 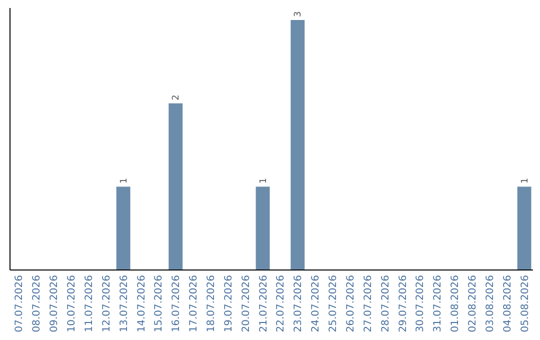 I want to click on x-tick-label: 22.07.2026, so click(x=281, y=303).